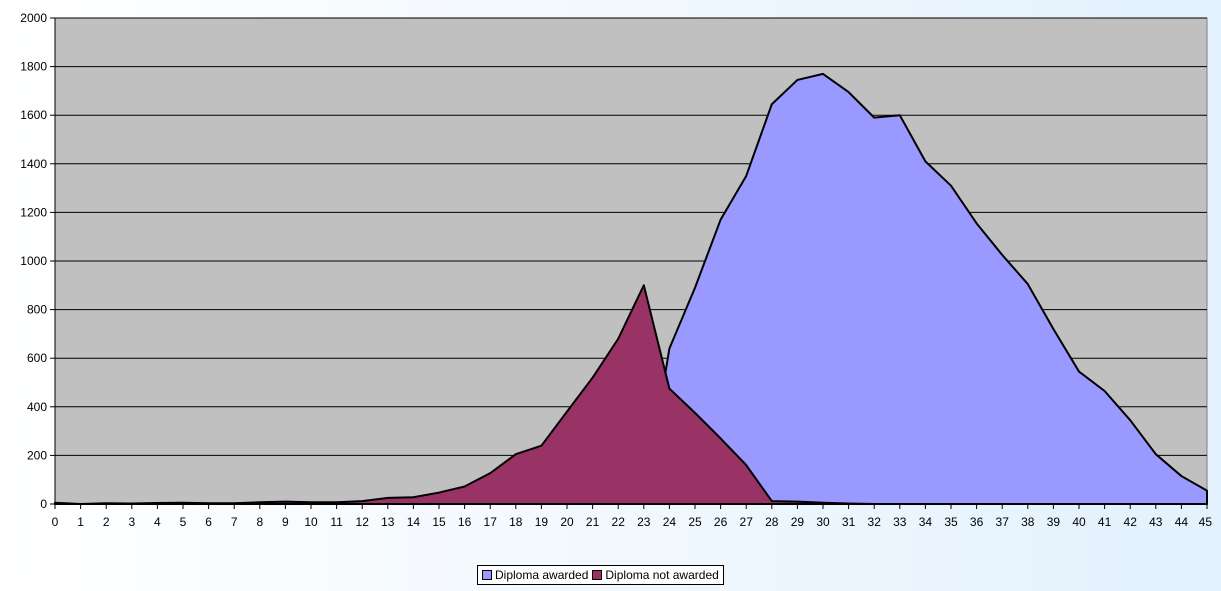  I want to click on x-tick-label: 45, so click(1206, 522).